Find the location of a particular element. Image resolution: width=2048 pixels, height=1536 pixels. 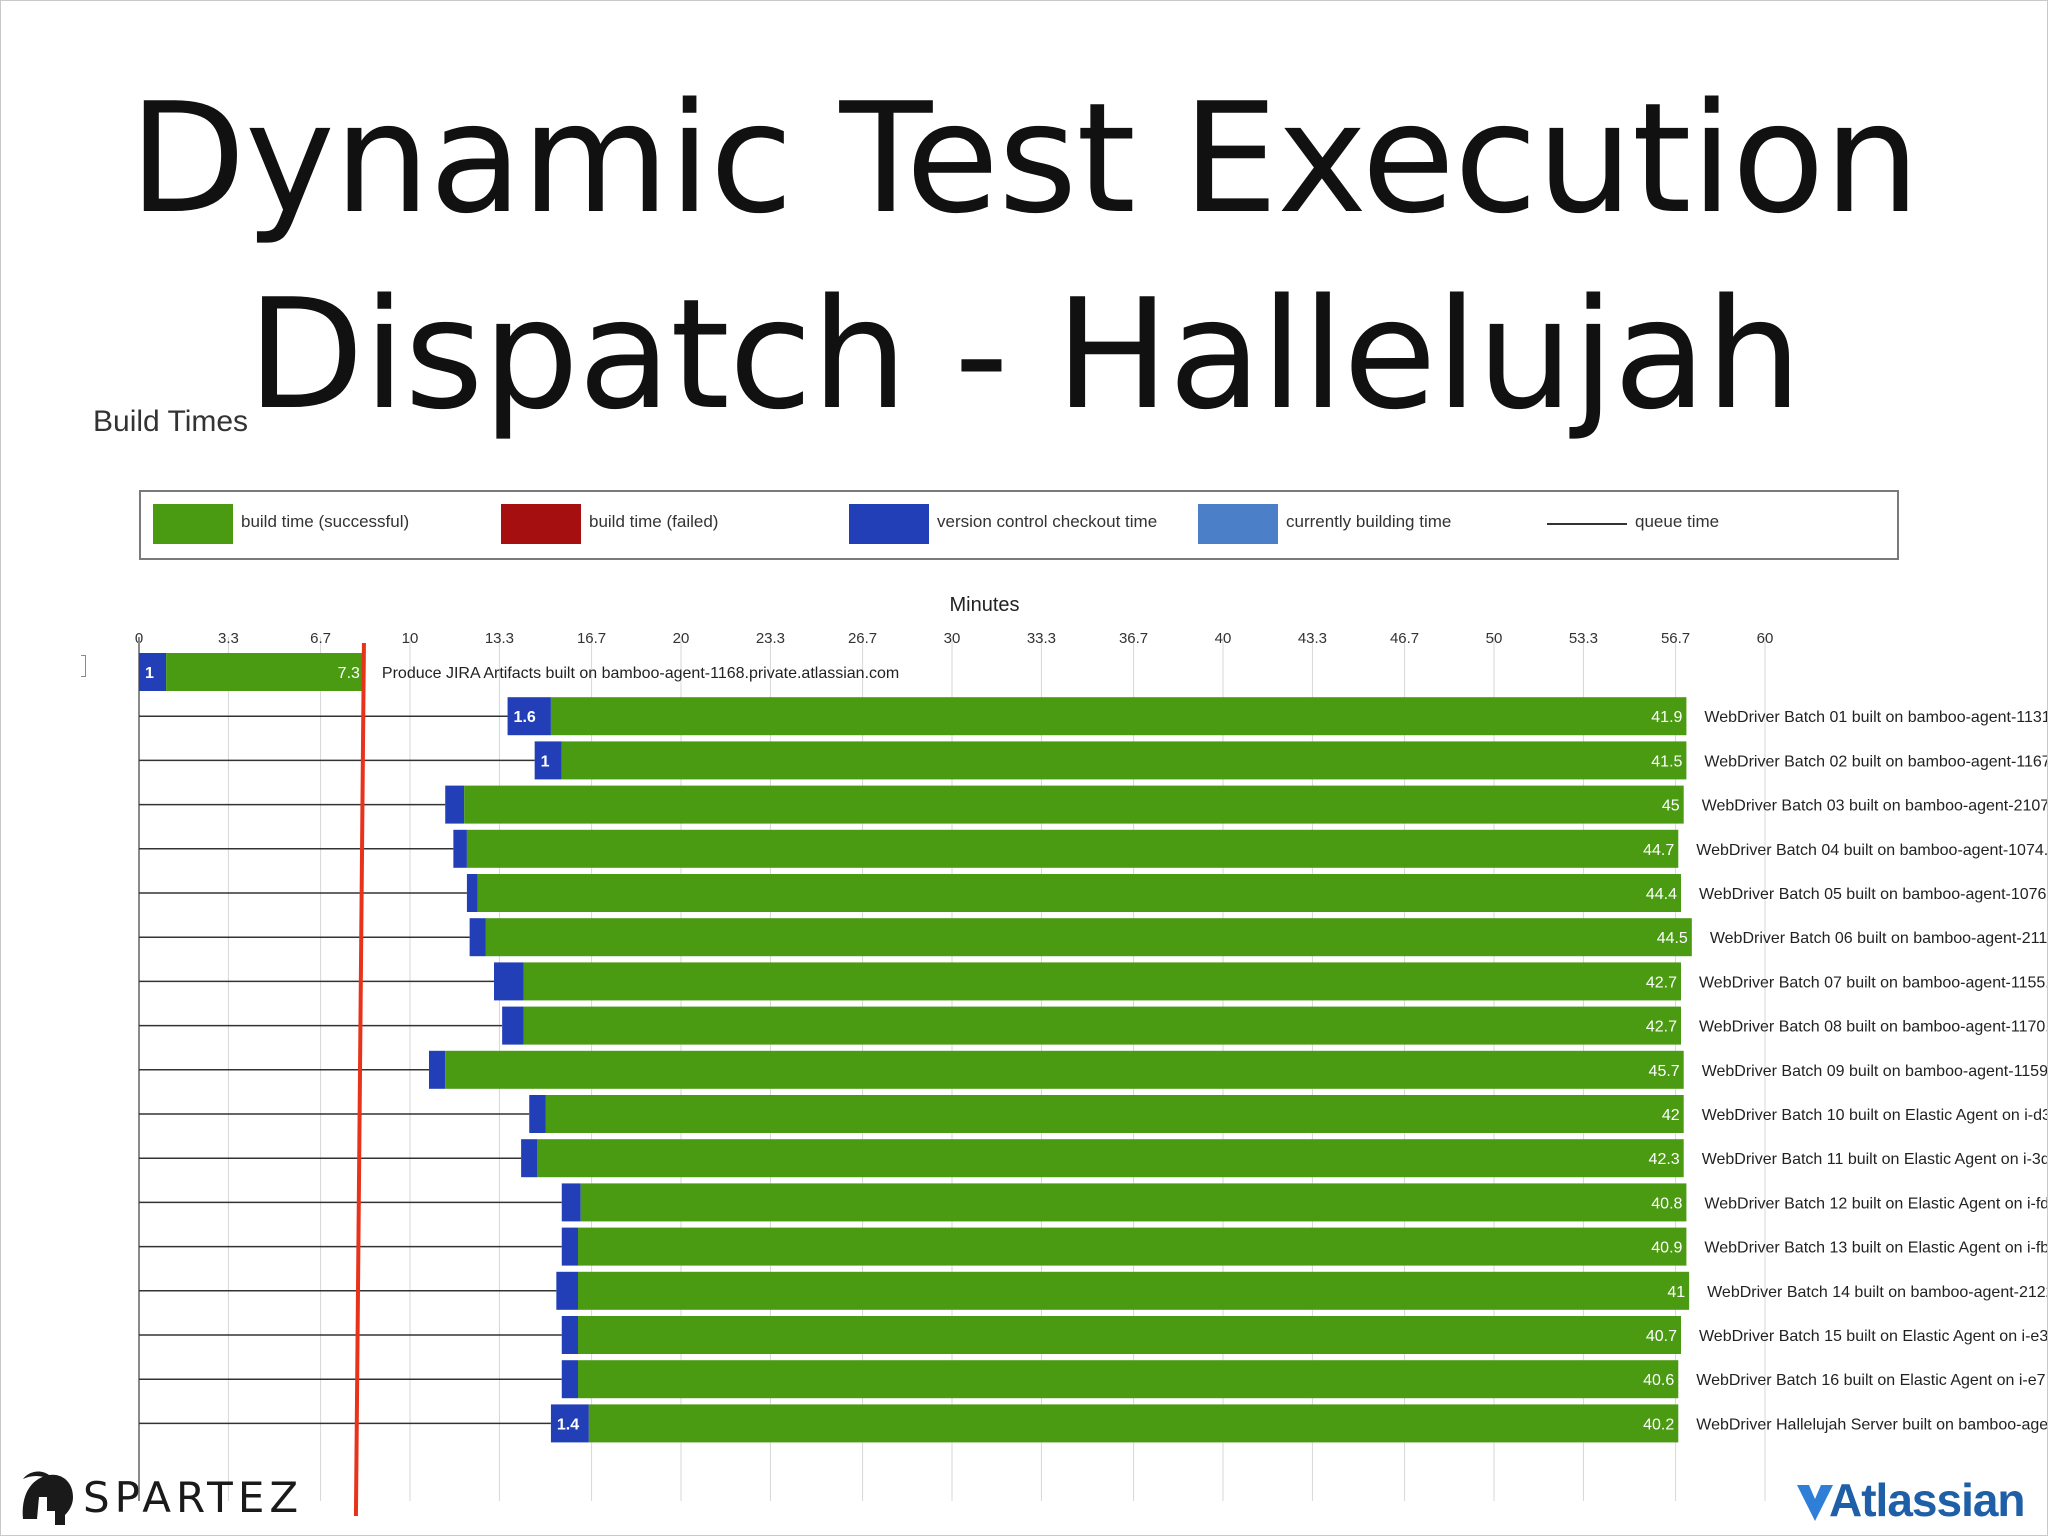

x-tick-label: 46.7 is located at coordinates (1404, 638).